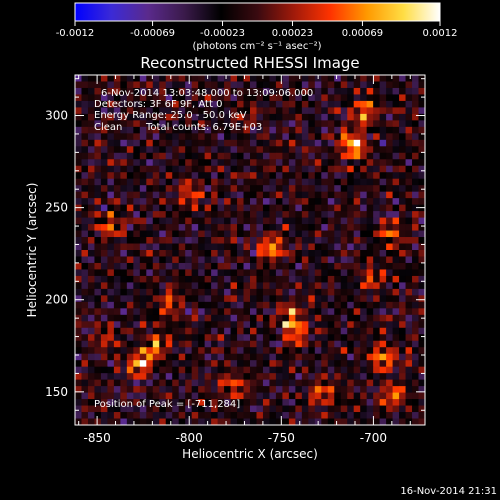  Describe the element at coordinates (56, 208) in the screenshot. I see `y-tick-label: 250` at that location.